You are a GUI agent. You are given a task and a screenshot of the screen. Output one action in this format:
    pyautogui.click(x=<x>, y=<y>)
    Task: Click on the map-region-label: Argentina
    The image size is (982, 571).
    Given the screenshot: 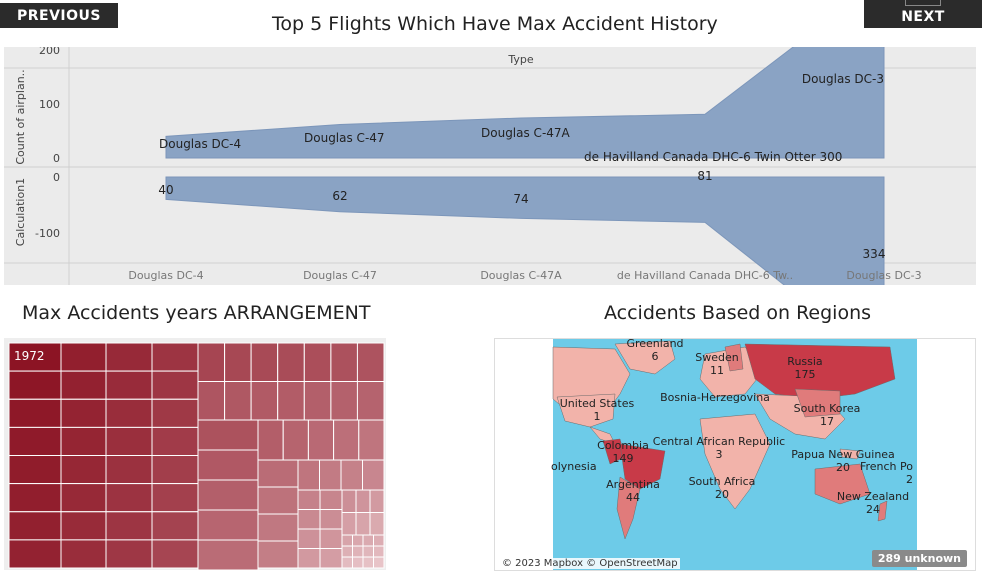 What is the action you would take?
    pyautogui.click(x=633, y=484)
    